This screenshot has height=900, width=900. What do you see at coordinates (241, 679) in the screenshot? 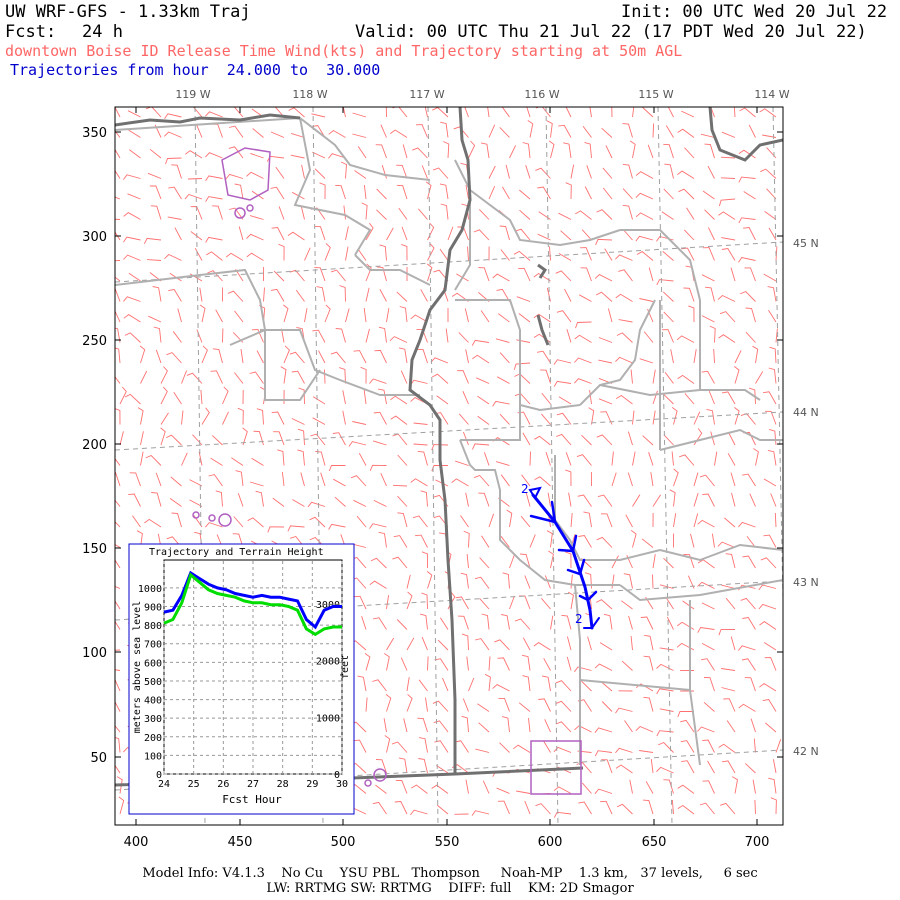
I see `inset-frame` at bounding box center [241, 679].